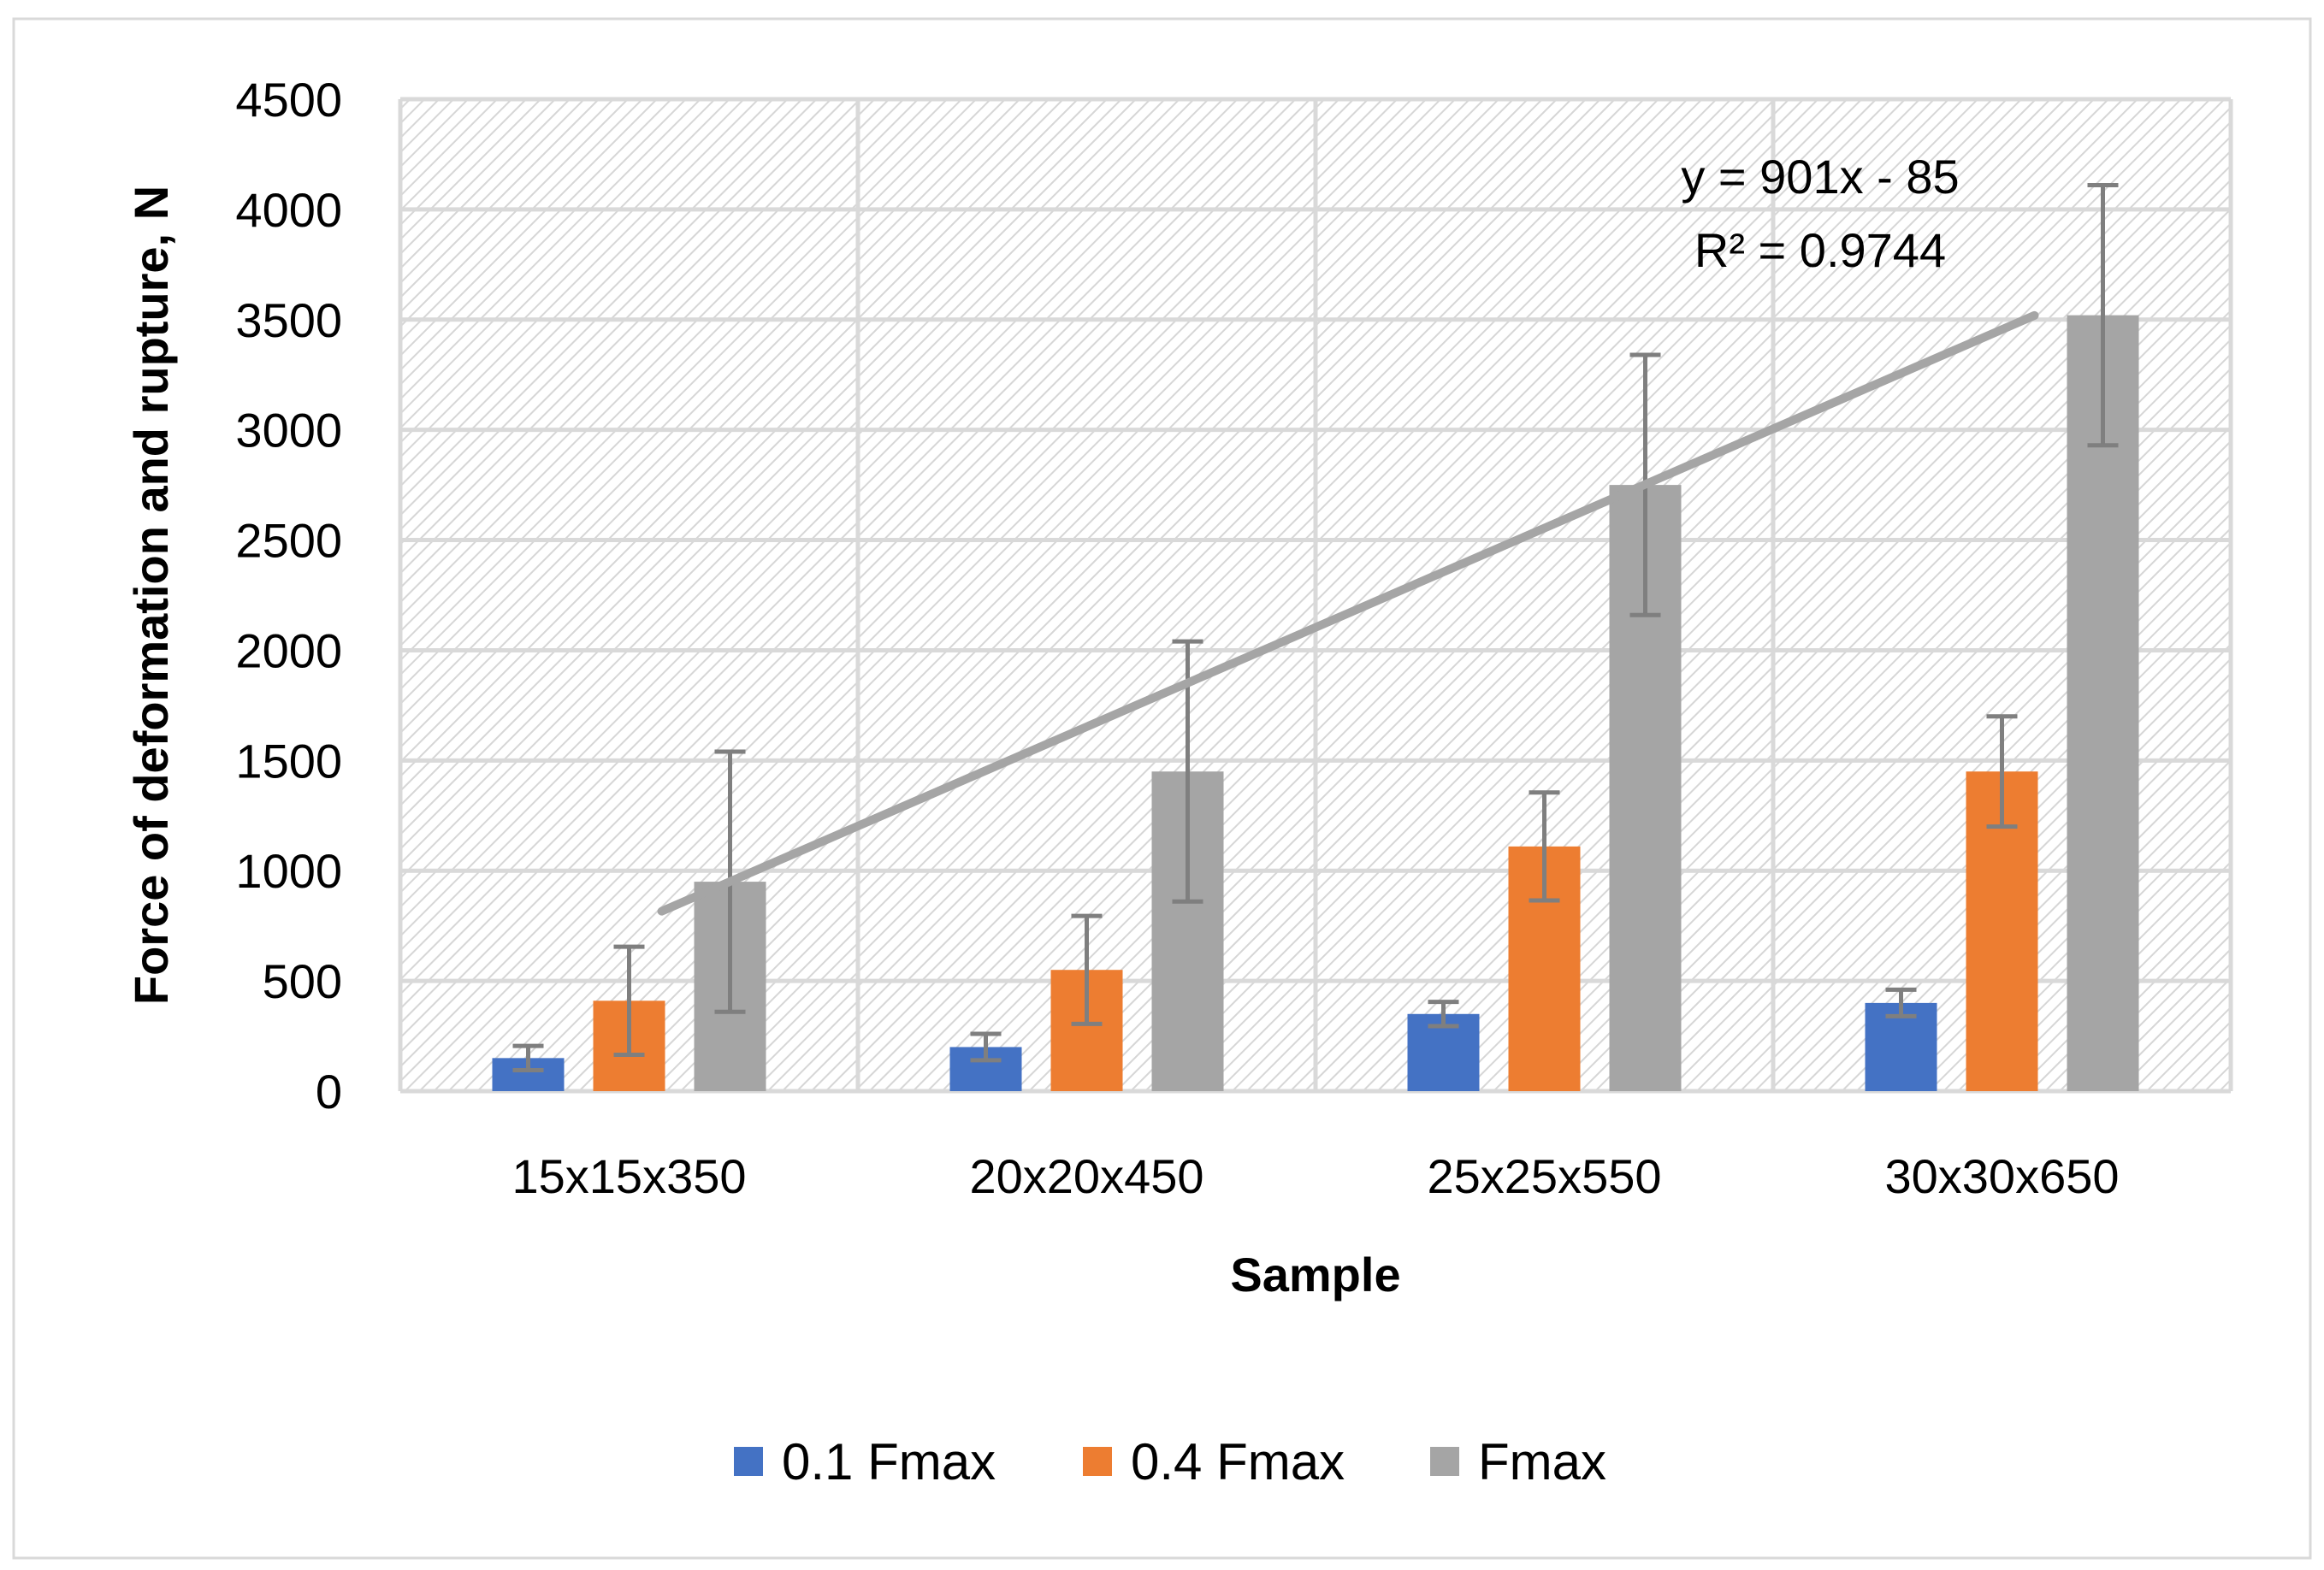 The image size is (2324, 1570). I want to click on error-bar-fmax-30x30x650, so click(2103, 315).